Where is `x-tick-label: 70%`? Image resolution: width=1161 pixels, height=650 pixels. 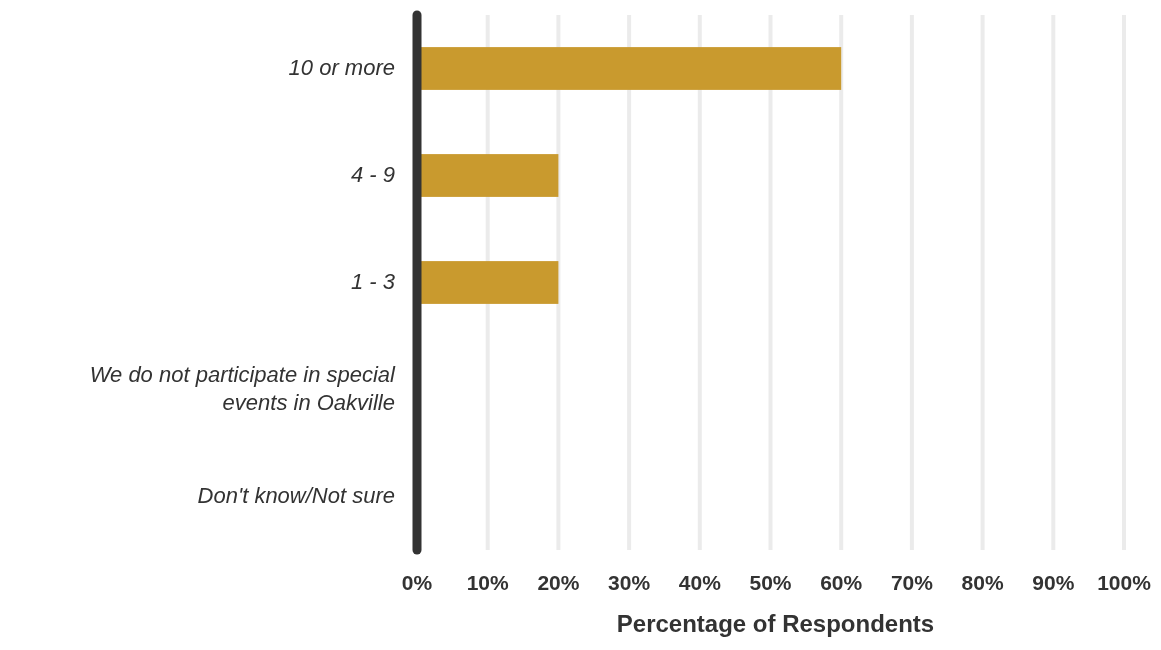 x-tick-label: 70% is located at coordinates (912, 582).